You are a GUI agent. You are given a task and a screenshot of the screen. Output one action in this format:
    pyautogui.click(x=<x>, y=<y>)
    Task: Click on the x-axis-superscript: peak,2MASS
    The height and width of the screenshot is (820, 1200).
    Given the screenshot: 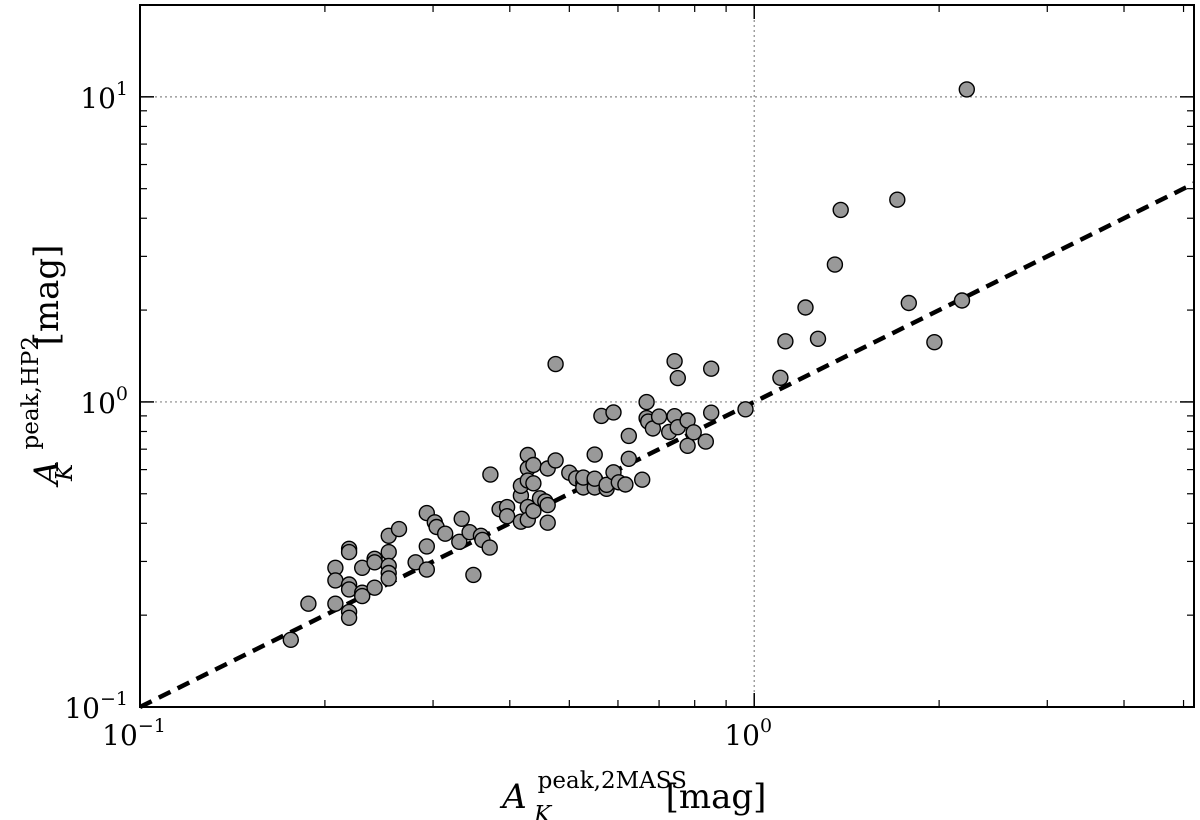 What is the action you would take?
    pyautogui.click(x=612, y=781)
    